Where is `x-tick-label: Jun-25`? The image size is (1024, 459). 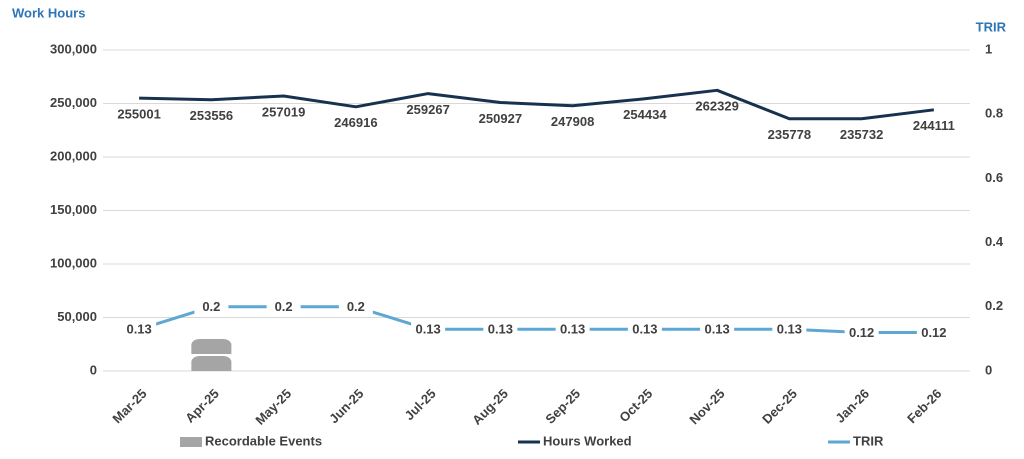 x-tick-label: Jun-25 is located at coordinates (346, 406).